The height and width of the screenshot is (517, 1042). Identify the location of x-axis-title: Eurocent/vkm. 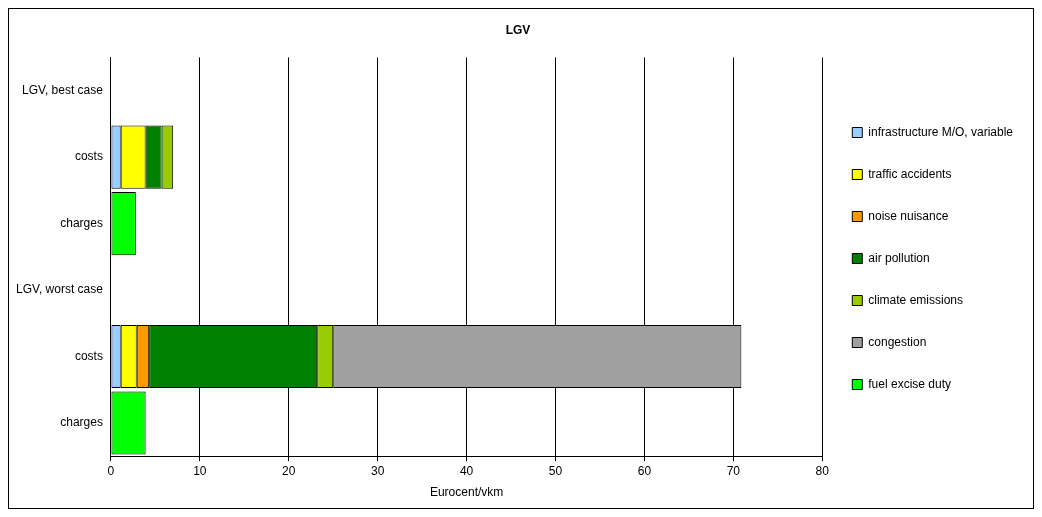
(466, 492).